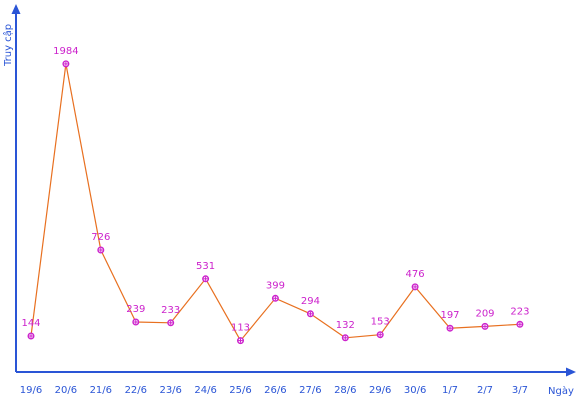 This screenshot has height=400, width=580. Describe the element at coordinates (450, 390) in the screenshot. I see `x-tick-label: 1/7` at that location.